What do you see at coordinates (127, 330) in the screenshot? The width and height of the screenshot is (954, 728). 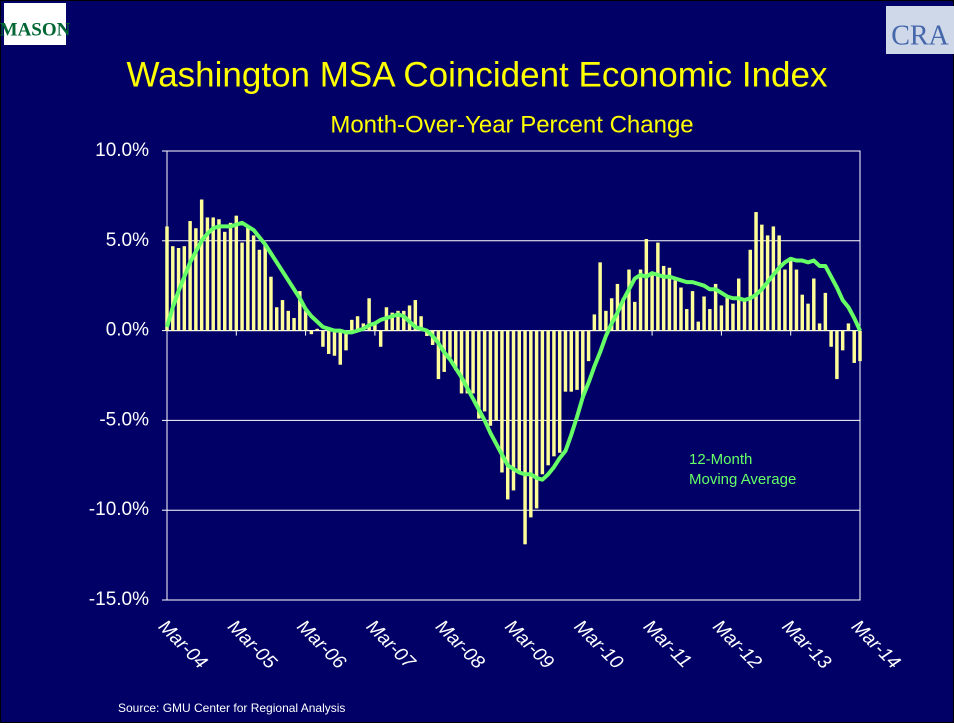 I see `y-tick-label: 0.0%` at bounding box center [127, 330].